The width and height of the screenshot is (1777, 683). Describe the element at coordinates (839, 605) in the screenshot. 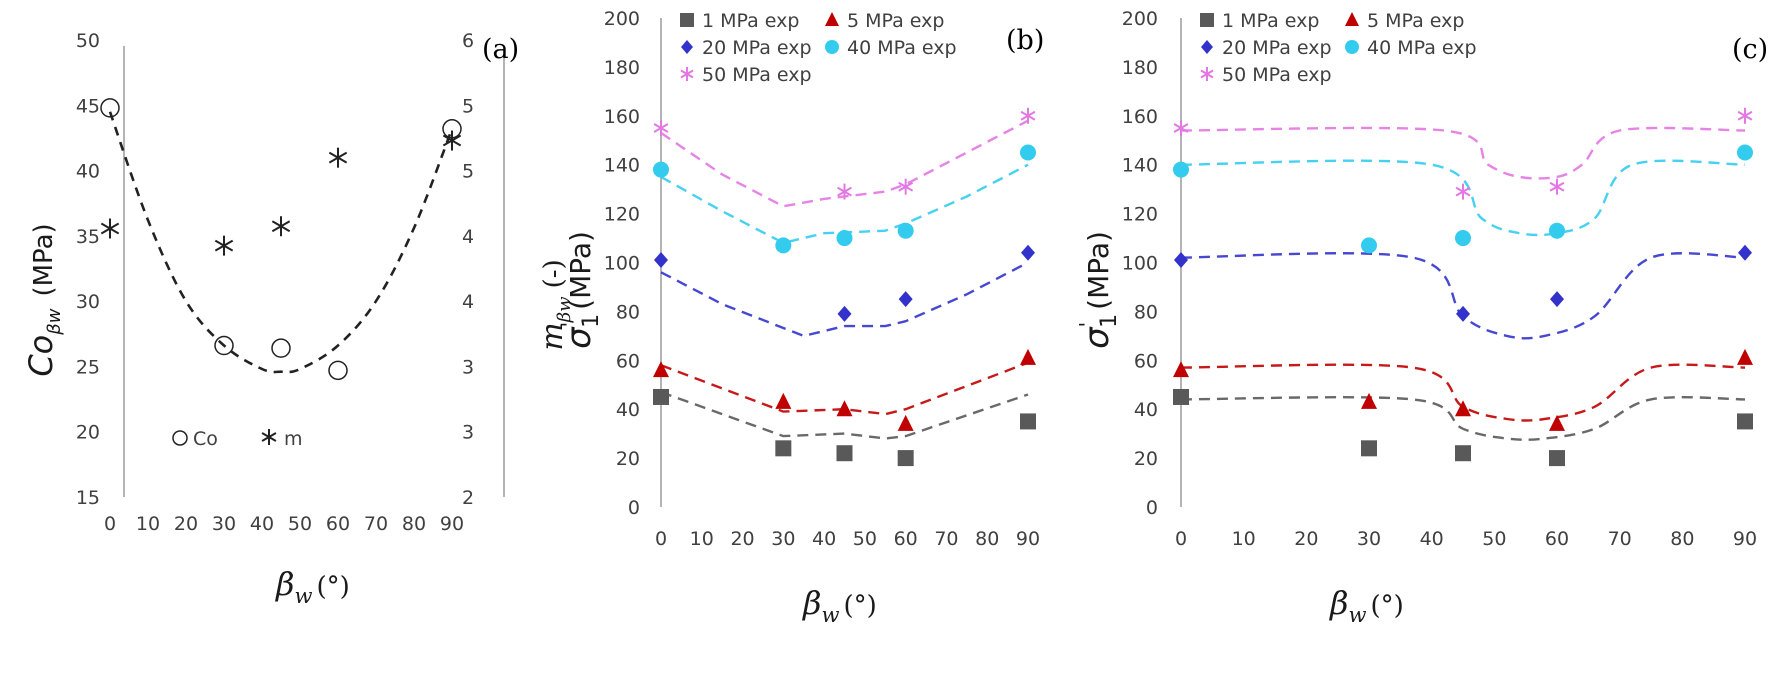

I see `panel-b-x-axis-title: βw (°)` at that location.